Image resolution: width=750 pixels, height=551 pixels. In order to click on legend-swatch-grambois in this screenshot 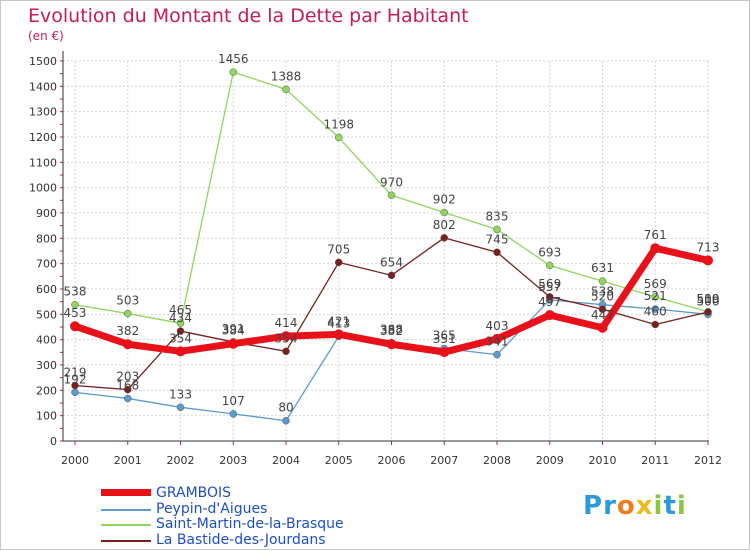, I will do `click(126, 492)`.